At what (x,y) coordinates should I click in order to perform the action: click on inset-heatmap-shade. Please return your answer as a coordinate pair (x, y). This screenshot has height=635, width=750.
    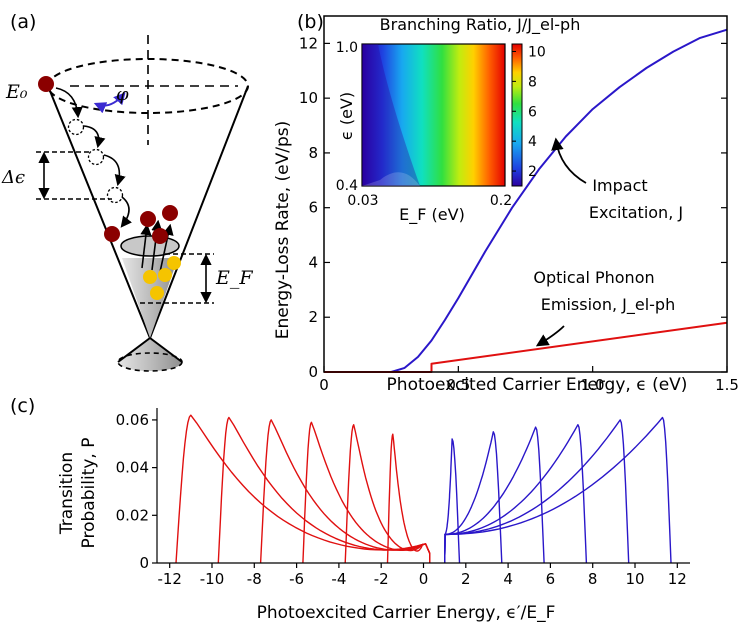
    Looking at the image, I should click on (391, 115).